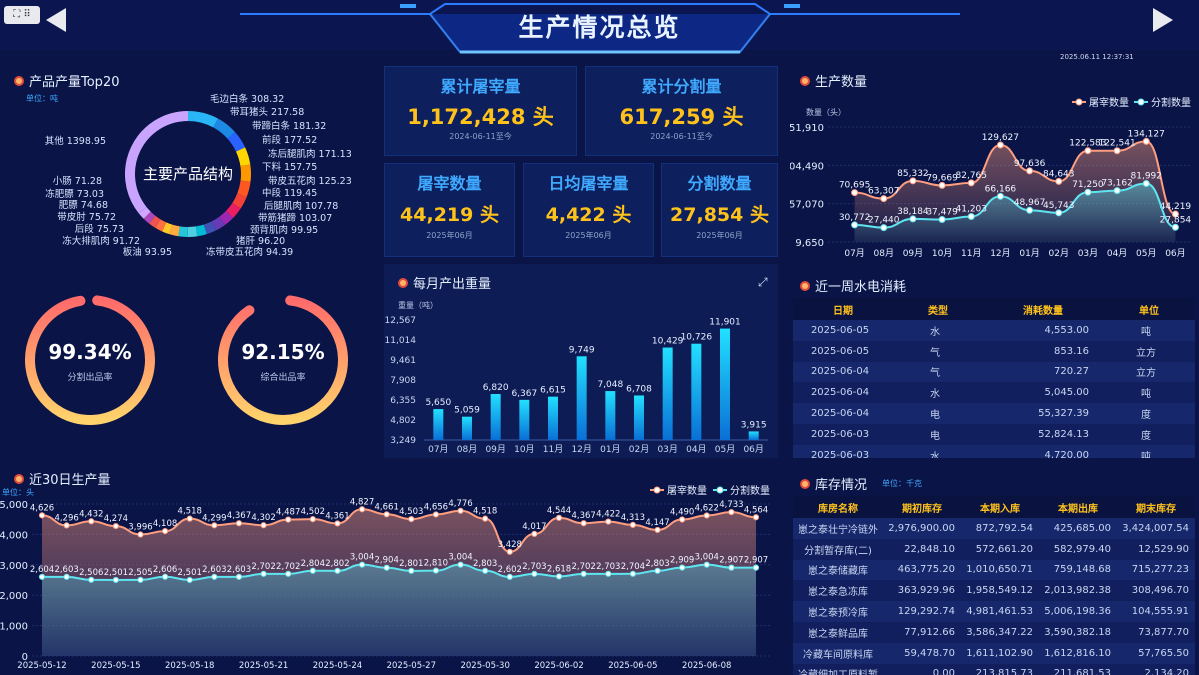  What do you see at coordinates (56, 20) in the screenshot?
I see `prev-arrow-icon` at bounding box center [56, 20].